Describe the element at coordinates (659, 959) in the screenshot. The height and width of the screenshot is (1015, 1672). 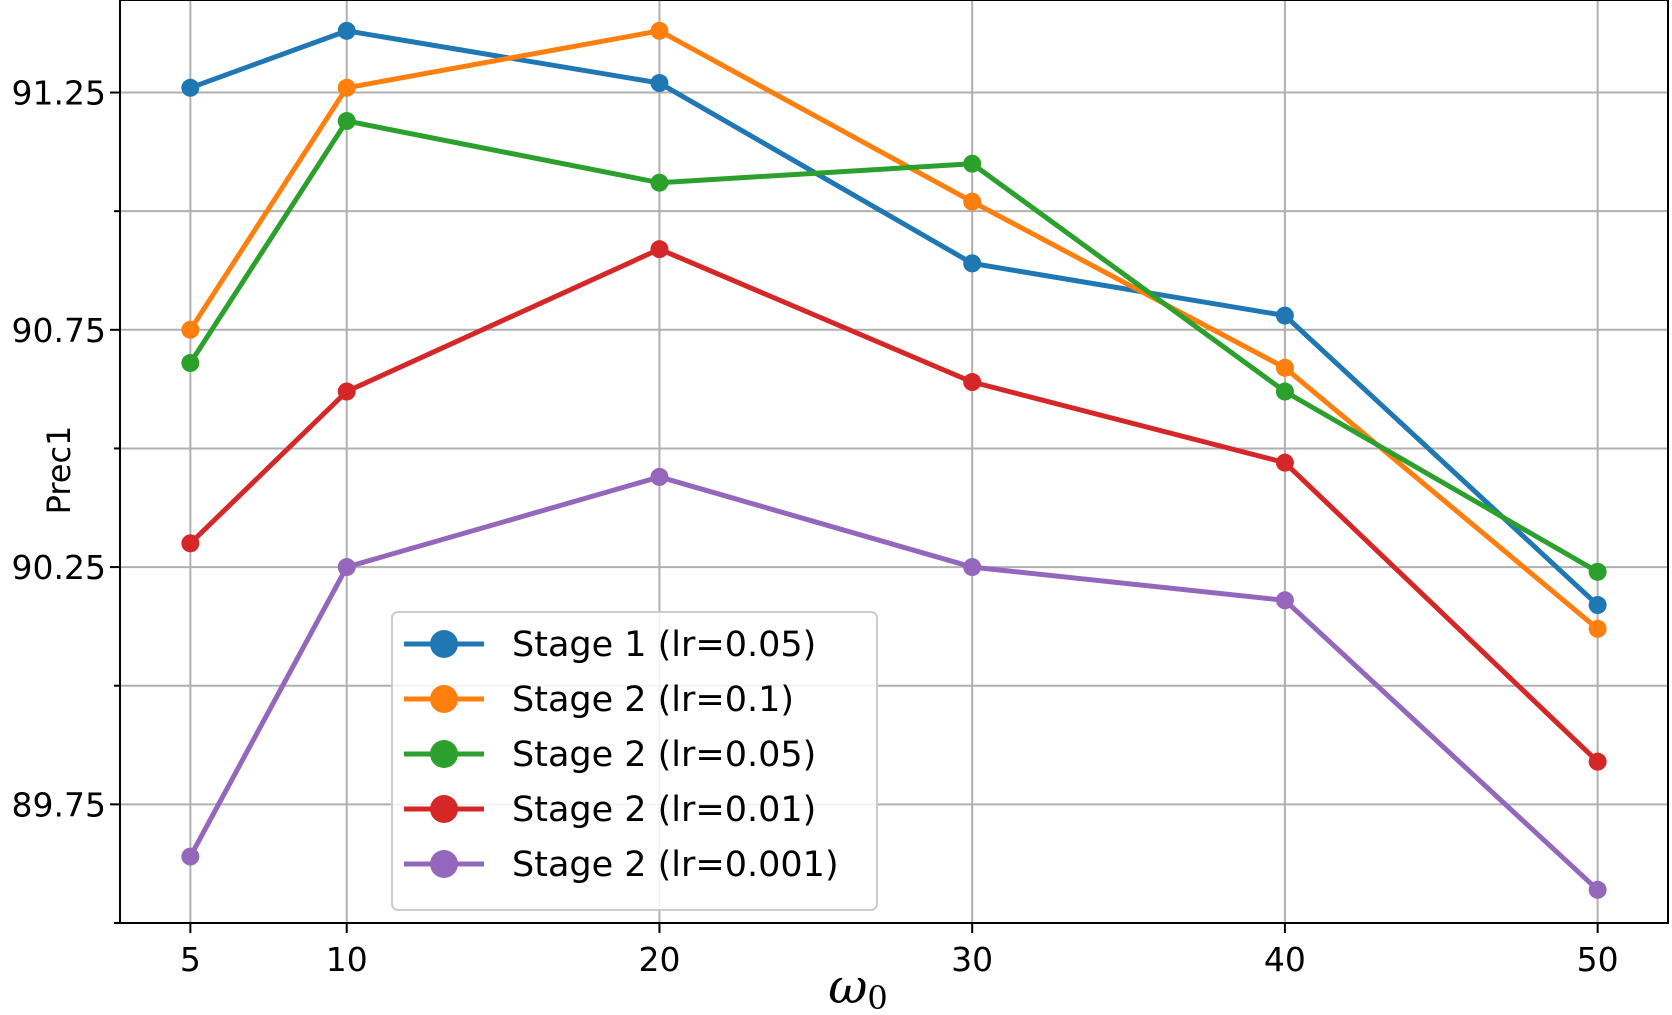
I see `x-tick-label: 20` at that location.